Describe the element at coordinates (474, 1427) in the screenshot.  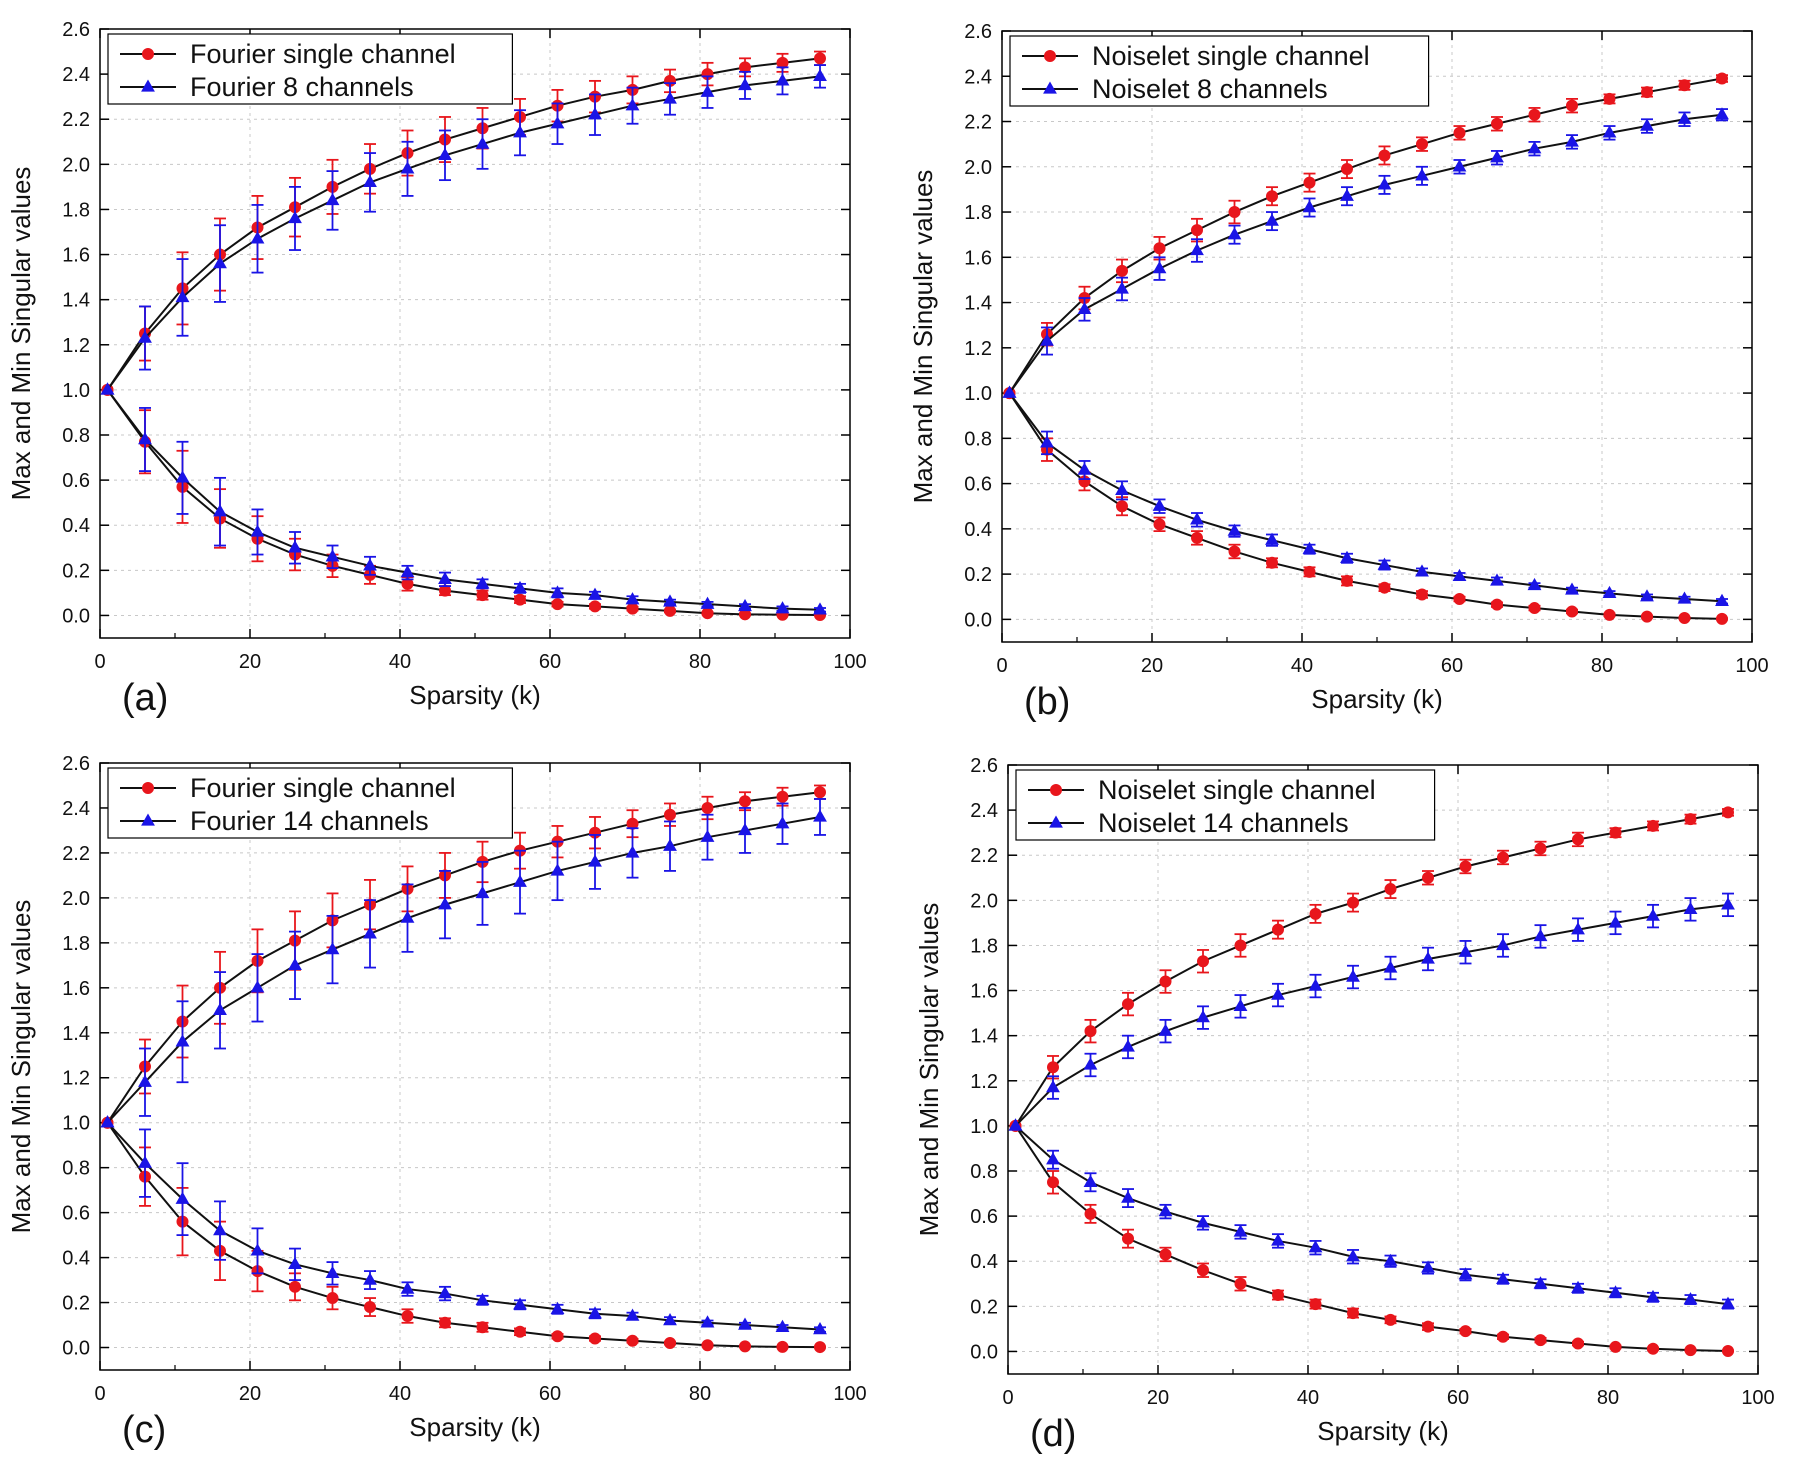
I see `x-axis-title: Sparsity (k)` at that location.